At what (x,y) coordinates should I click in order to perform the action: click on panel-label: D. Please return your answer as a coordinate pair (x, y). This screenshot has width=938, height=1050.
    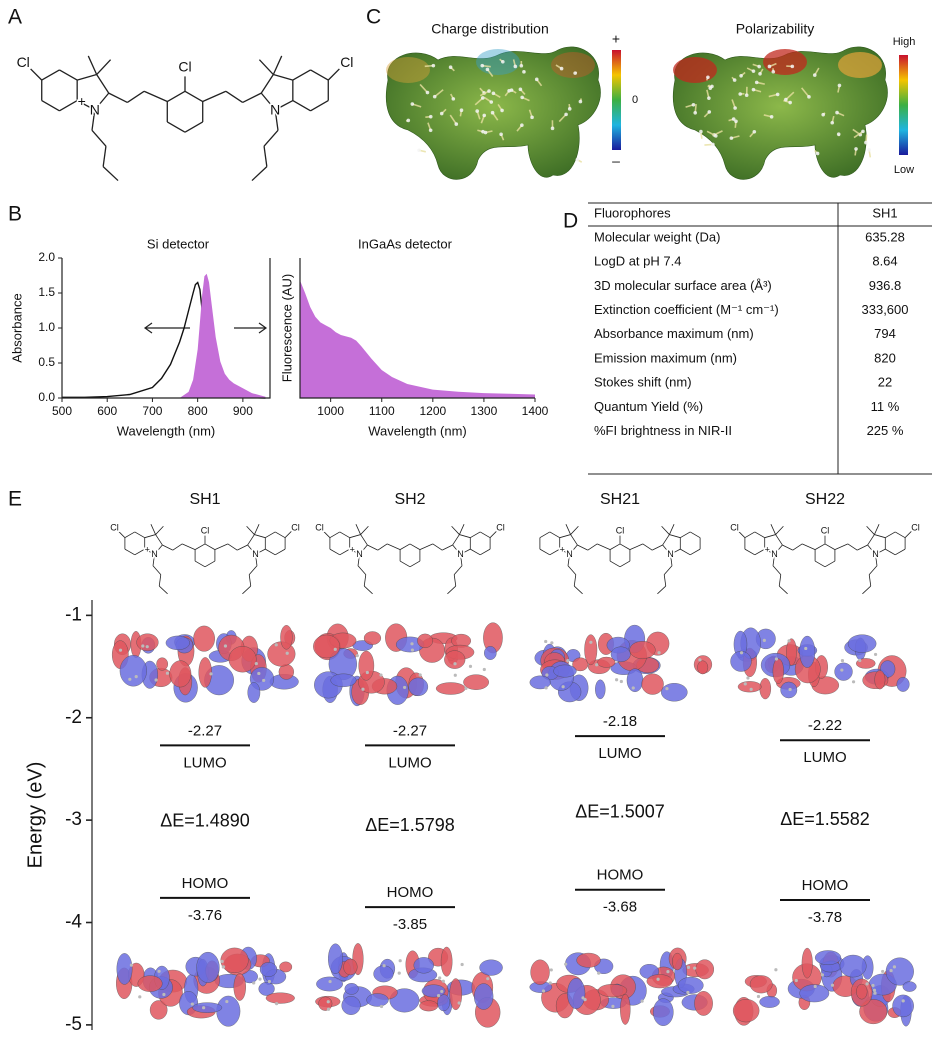
    Looking at the image, I should click on (570, 221).